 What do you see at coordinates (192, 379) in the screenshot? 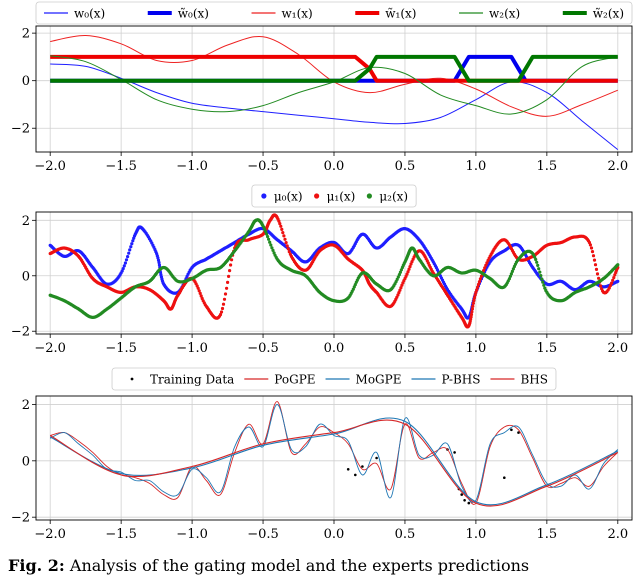
I see `legend-label: Training Data` at bounding box center [192, 379].